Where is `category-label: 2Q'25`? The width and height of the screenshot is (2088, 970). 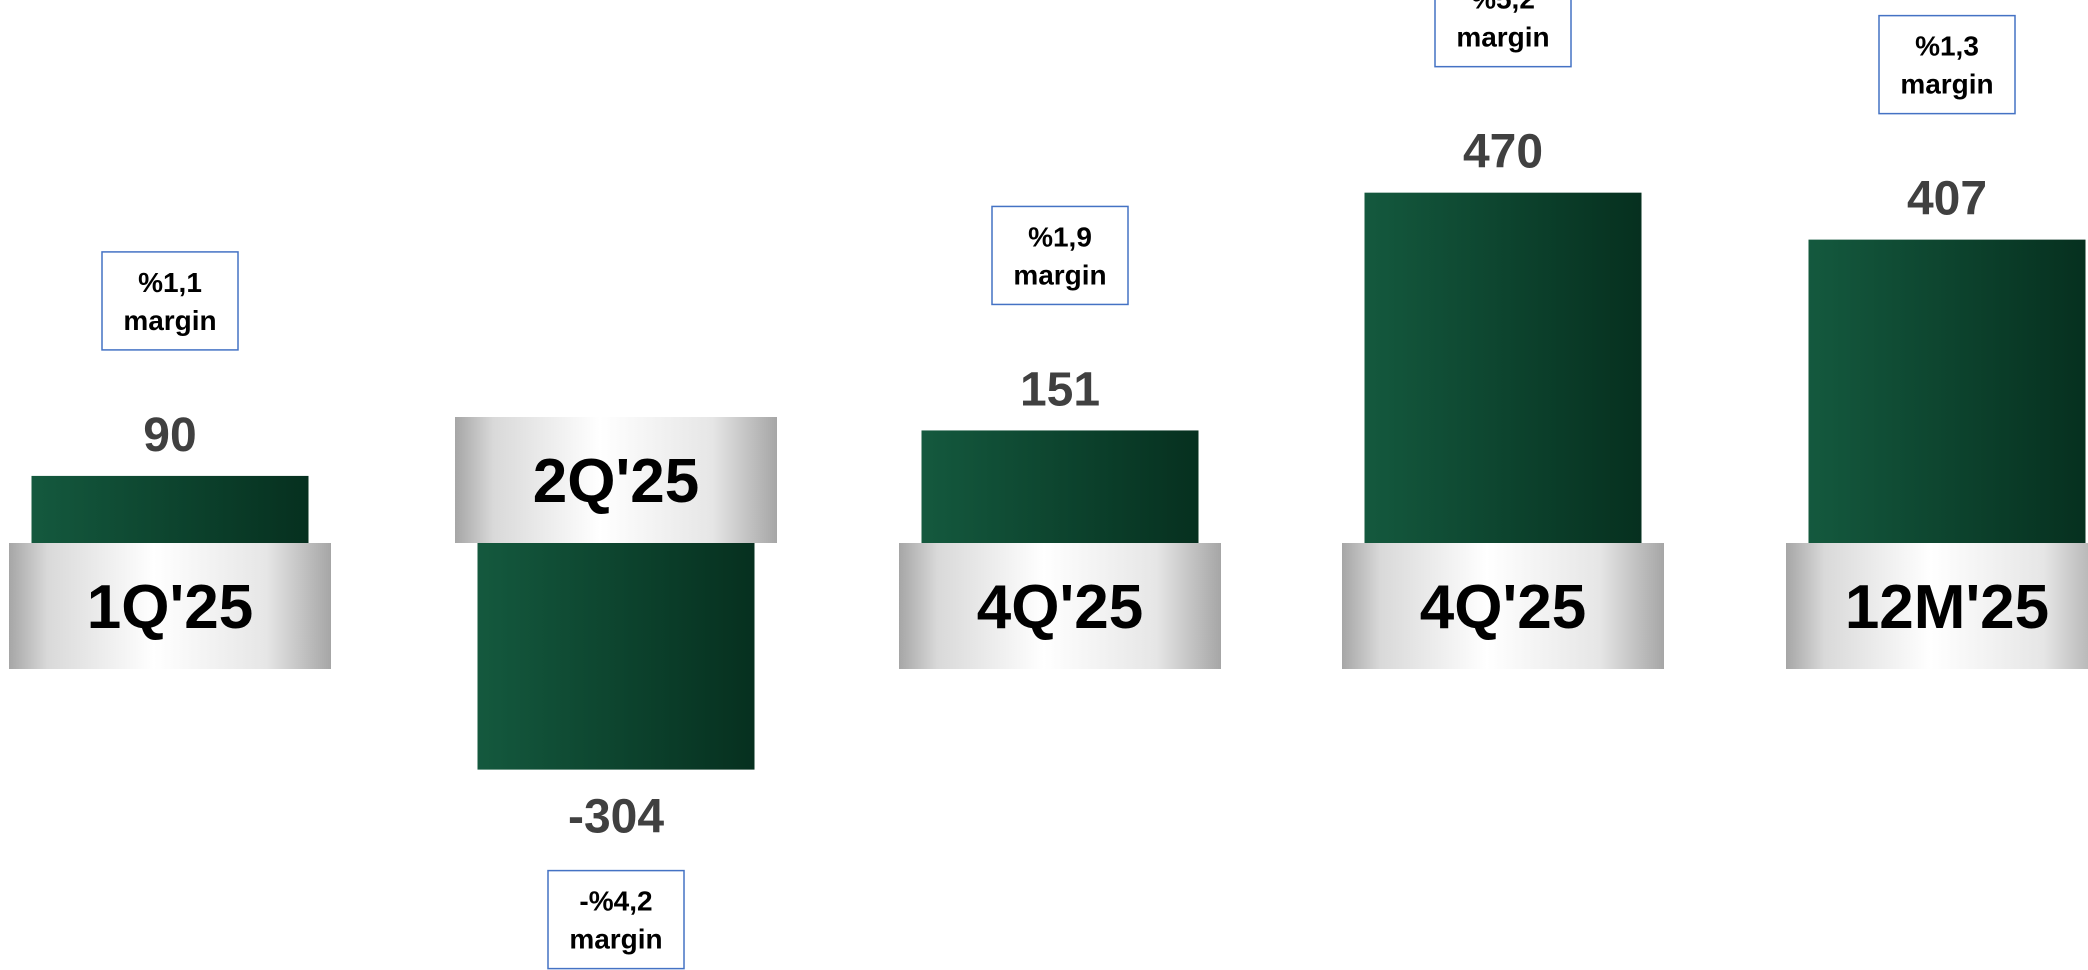 category-label: 2Q'25 is located at coordinates (616, 481).